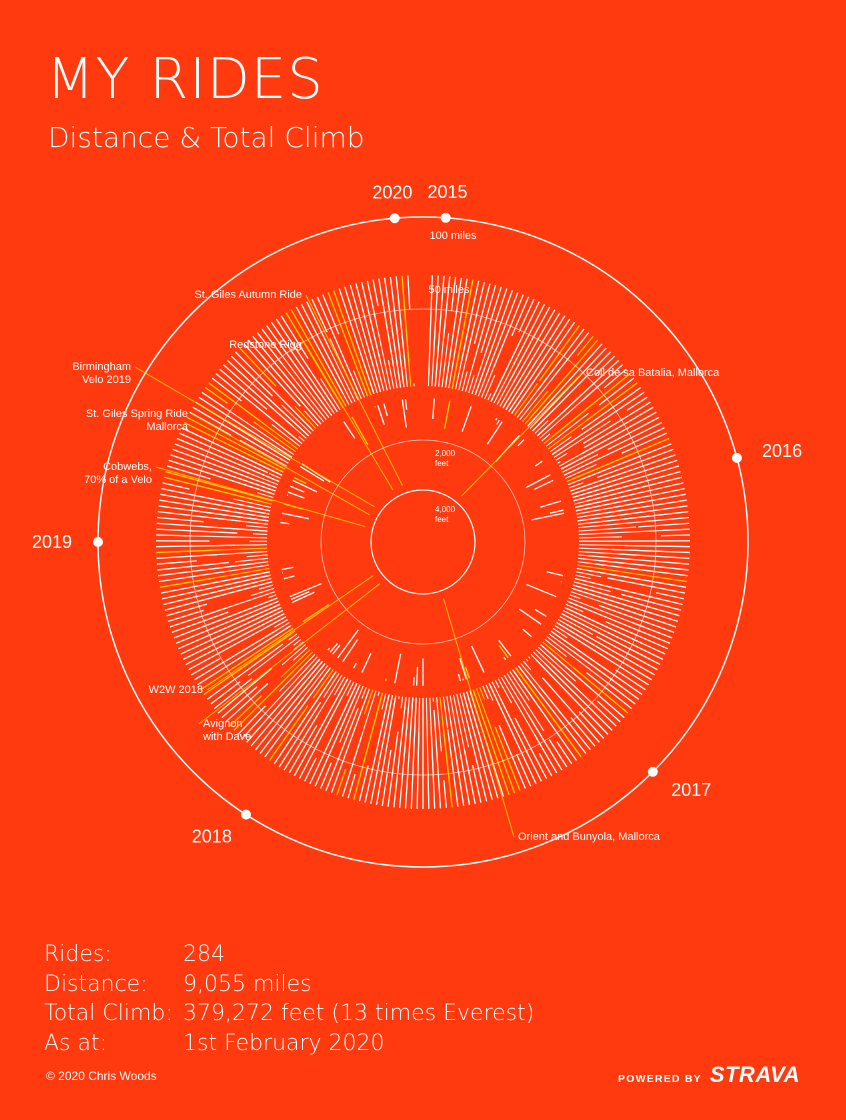  I want to click on climb-ring-2000, so click(423, 542).